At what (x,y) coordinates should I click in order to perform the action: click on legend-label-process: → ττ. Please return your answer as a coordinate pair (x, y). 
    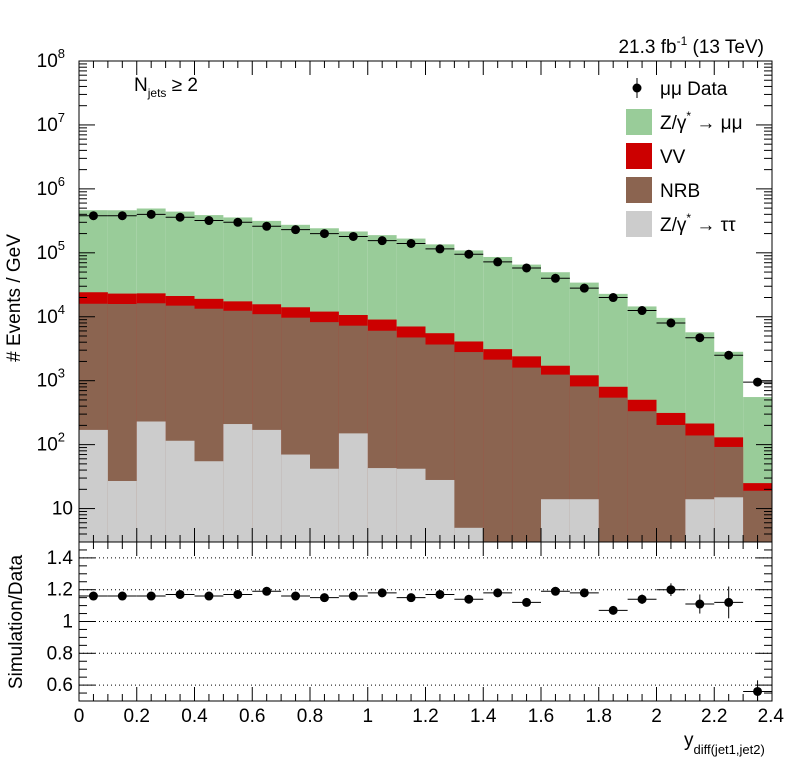
    Looking at the image, I should click on (713, 225).